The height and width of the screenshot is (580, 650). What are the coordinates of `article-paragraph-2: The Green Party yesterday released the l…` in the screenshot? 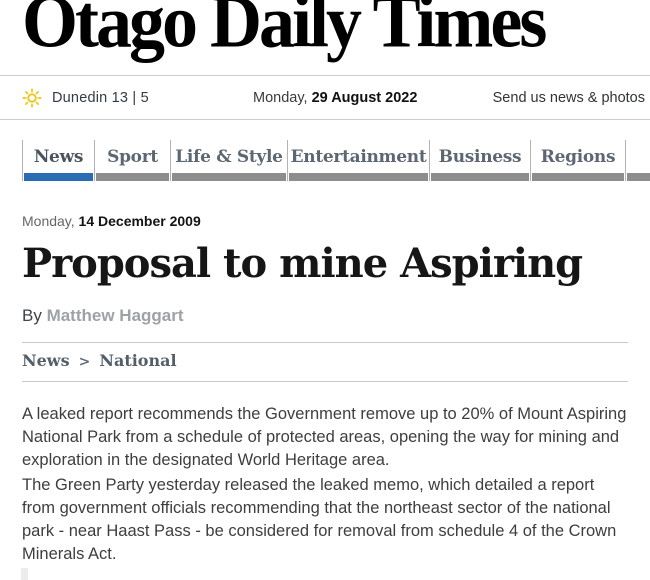 It's located at (319, 519).